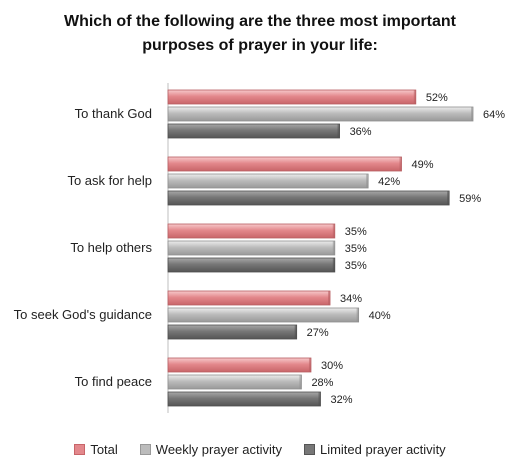 Image resolution: width=520 pixels, height=475 pixels. Describe the element at coordinates (113, 381) in the screenshot. I see `category-label: To find peace` at that location.